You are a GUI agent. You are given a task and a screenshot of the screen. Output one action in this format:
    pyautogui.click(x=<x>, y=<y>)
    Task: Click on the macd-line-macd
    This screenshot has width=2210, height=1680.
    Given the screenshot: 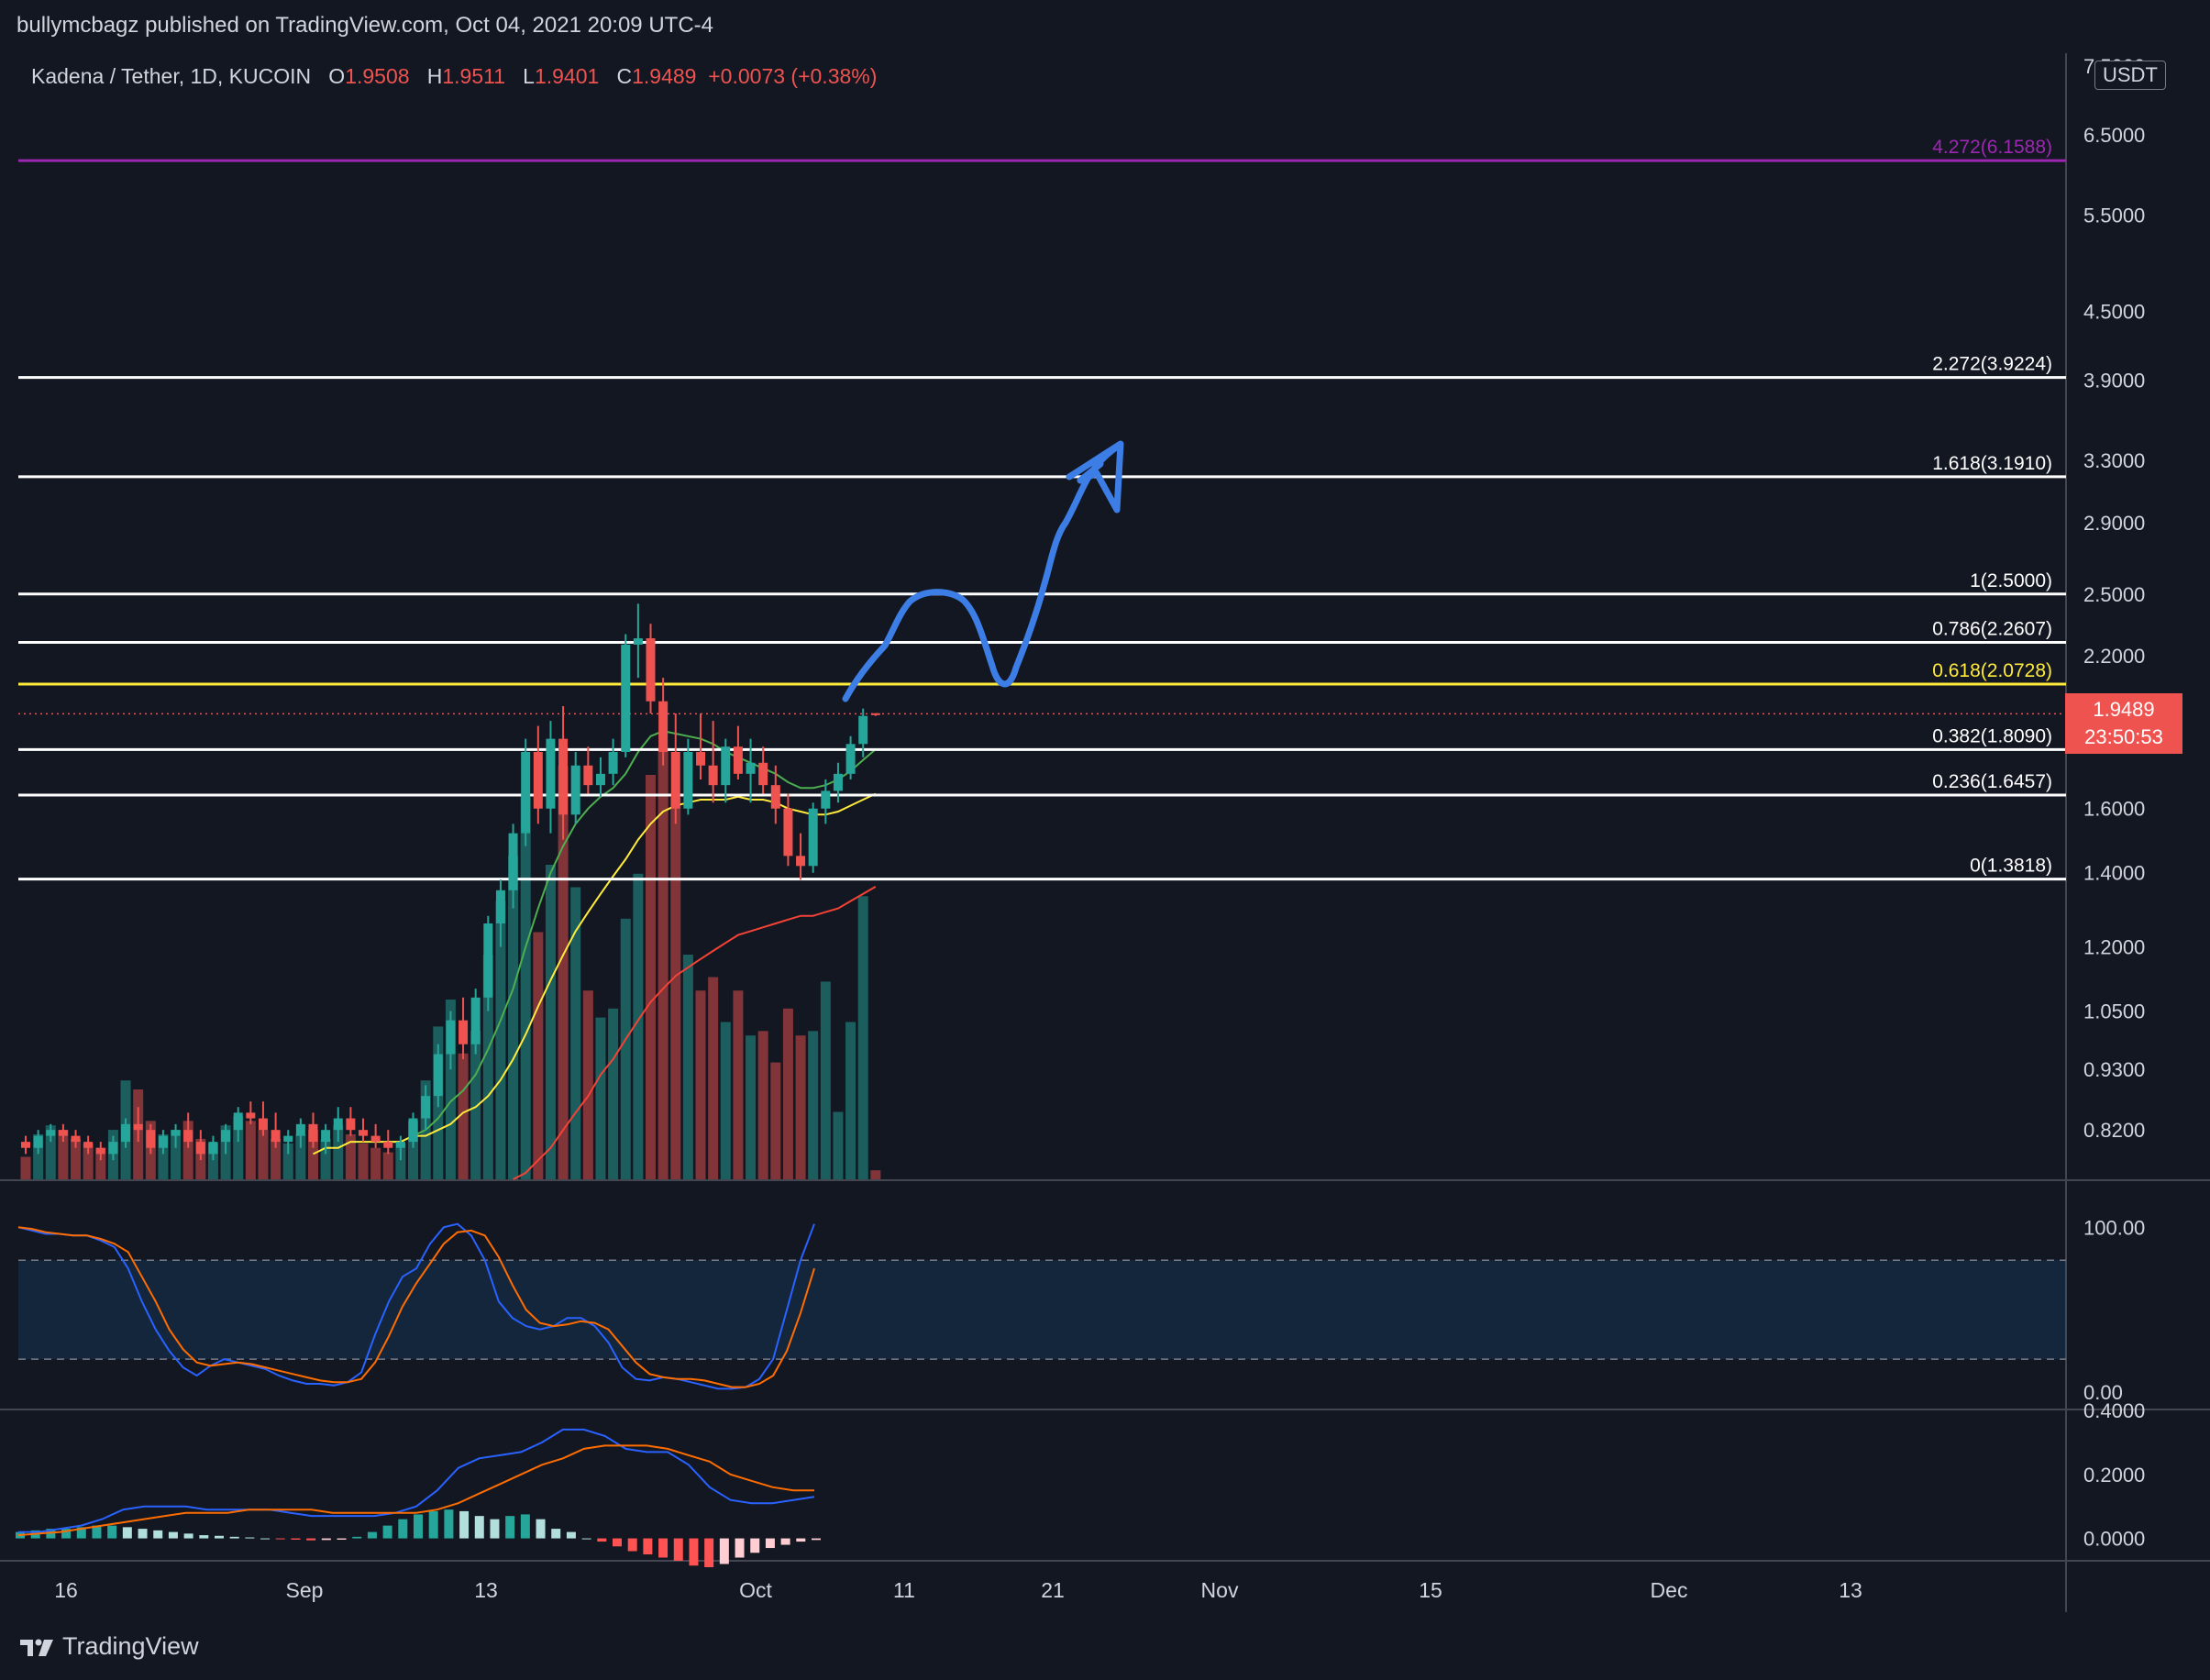 What is the action you would take?
    pyautogui.click(x=416, y=1480)
    